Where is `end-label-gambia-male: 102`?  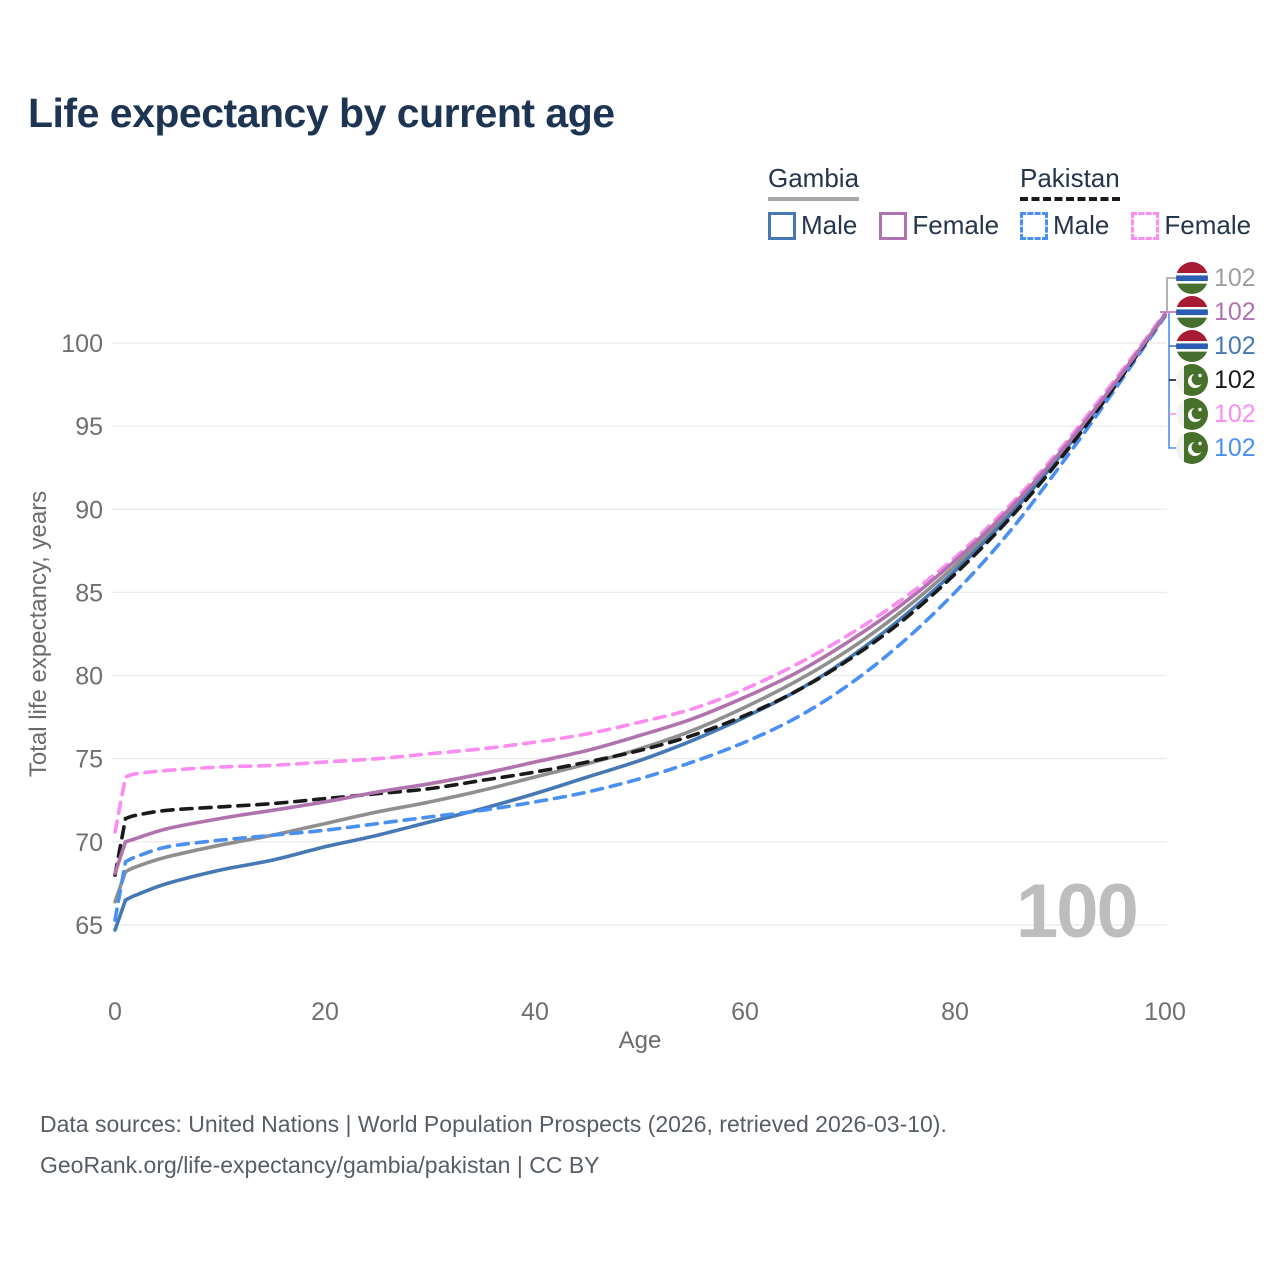
end-label-gambia-male: 102 is located at coordinates (1216, 346).